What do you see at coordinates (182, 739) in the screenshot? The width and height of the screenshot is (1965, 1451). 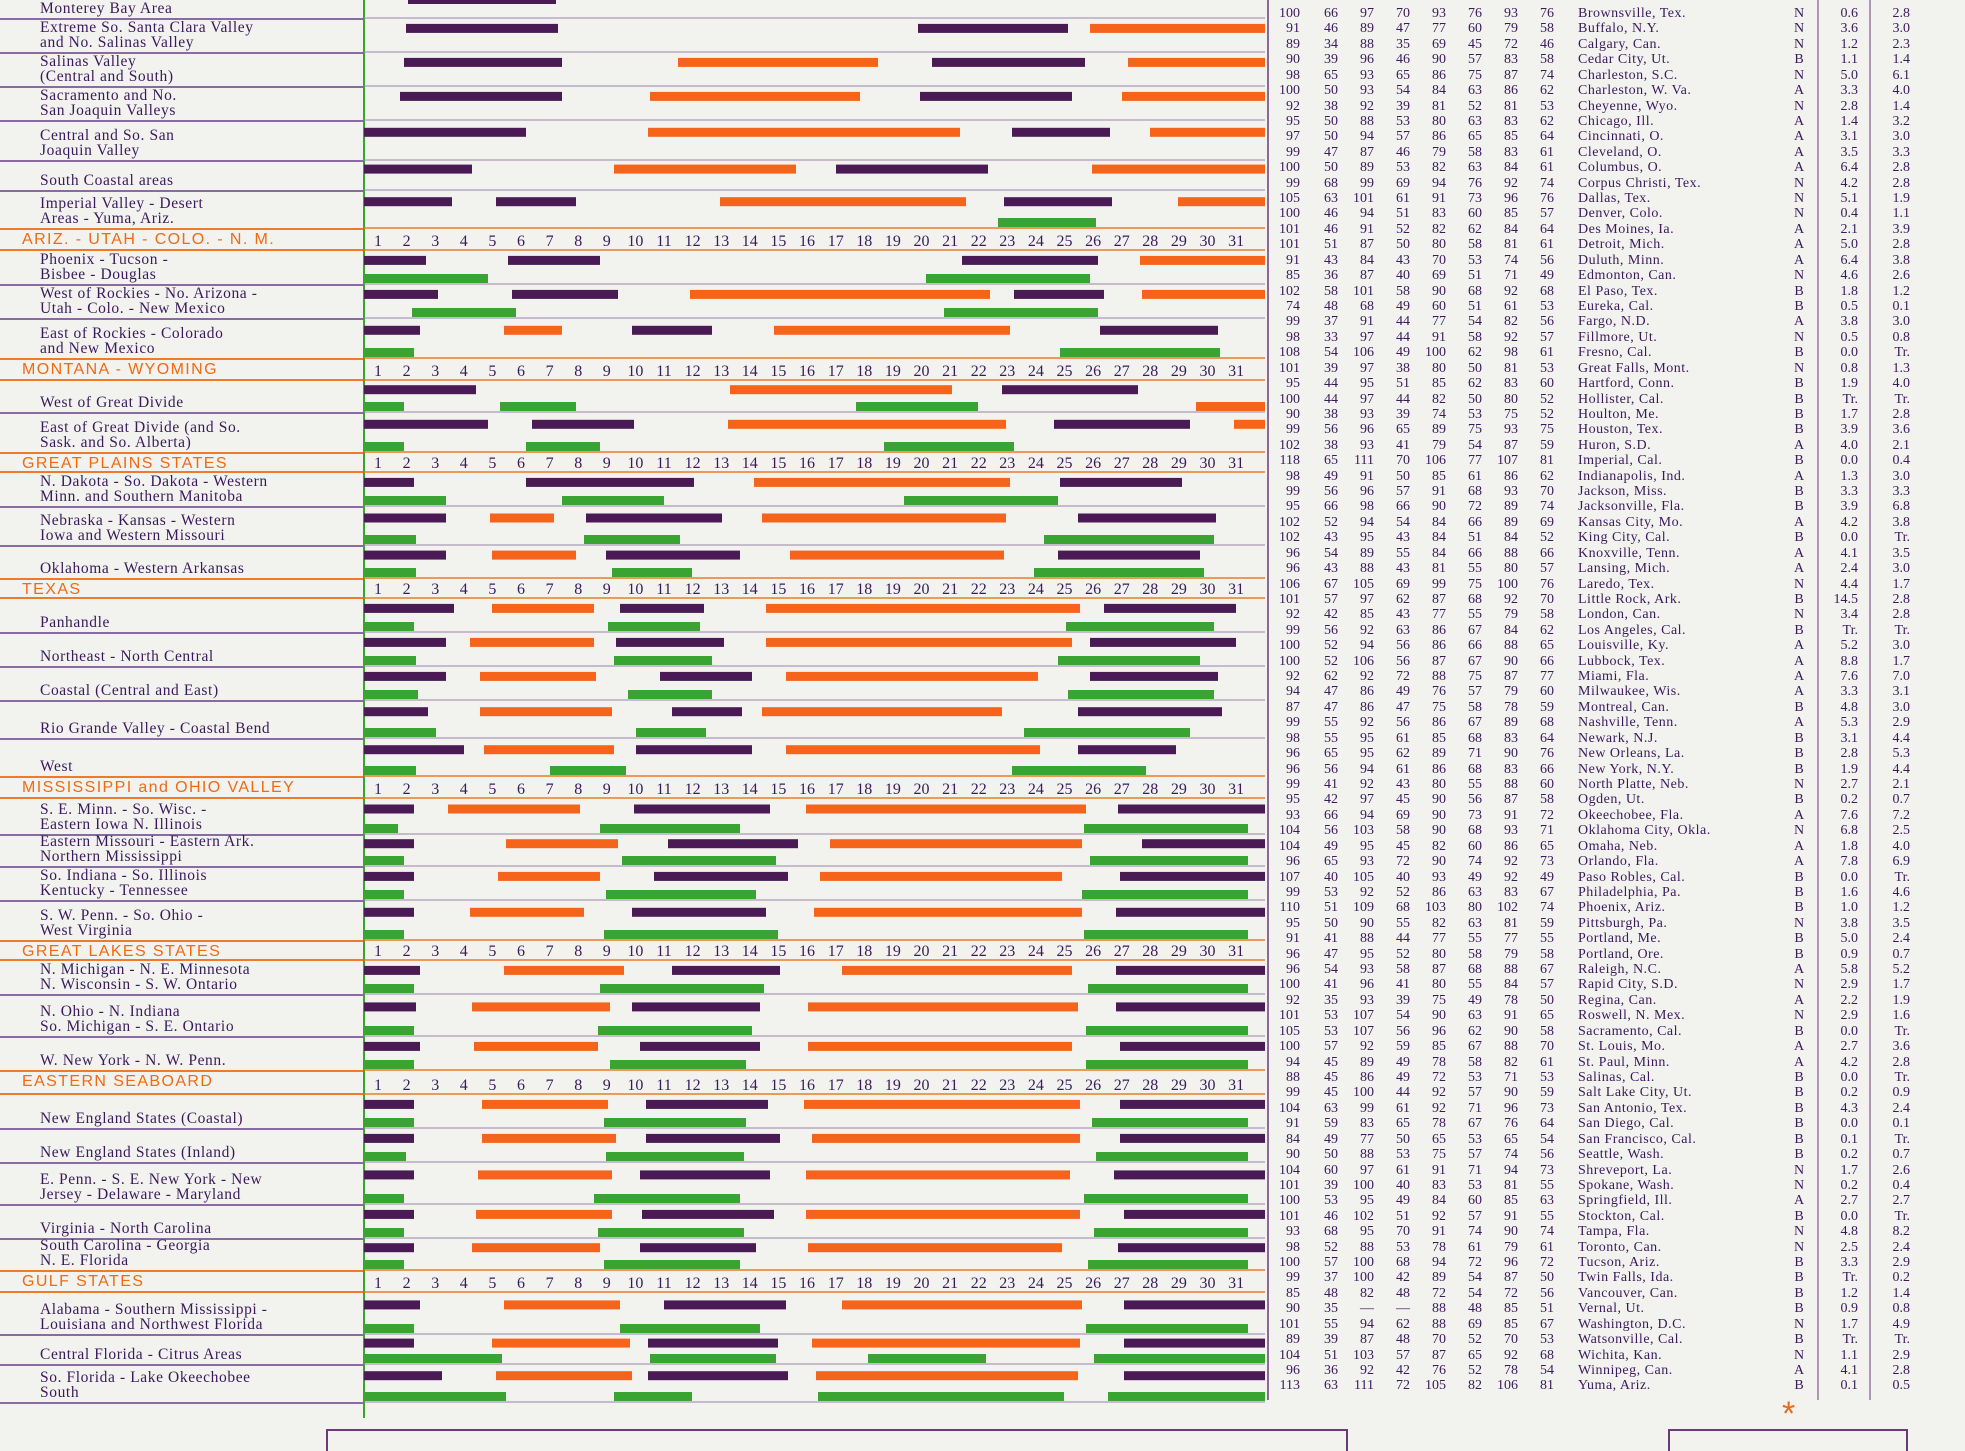 I see `region-divider` at bounding box center [182, 739].